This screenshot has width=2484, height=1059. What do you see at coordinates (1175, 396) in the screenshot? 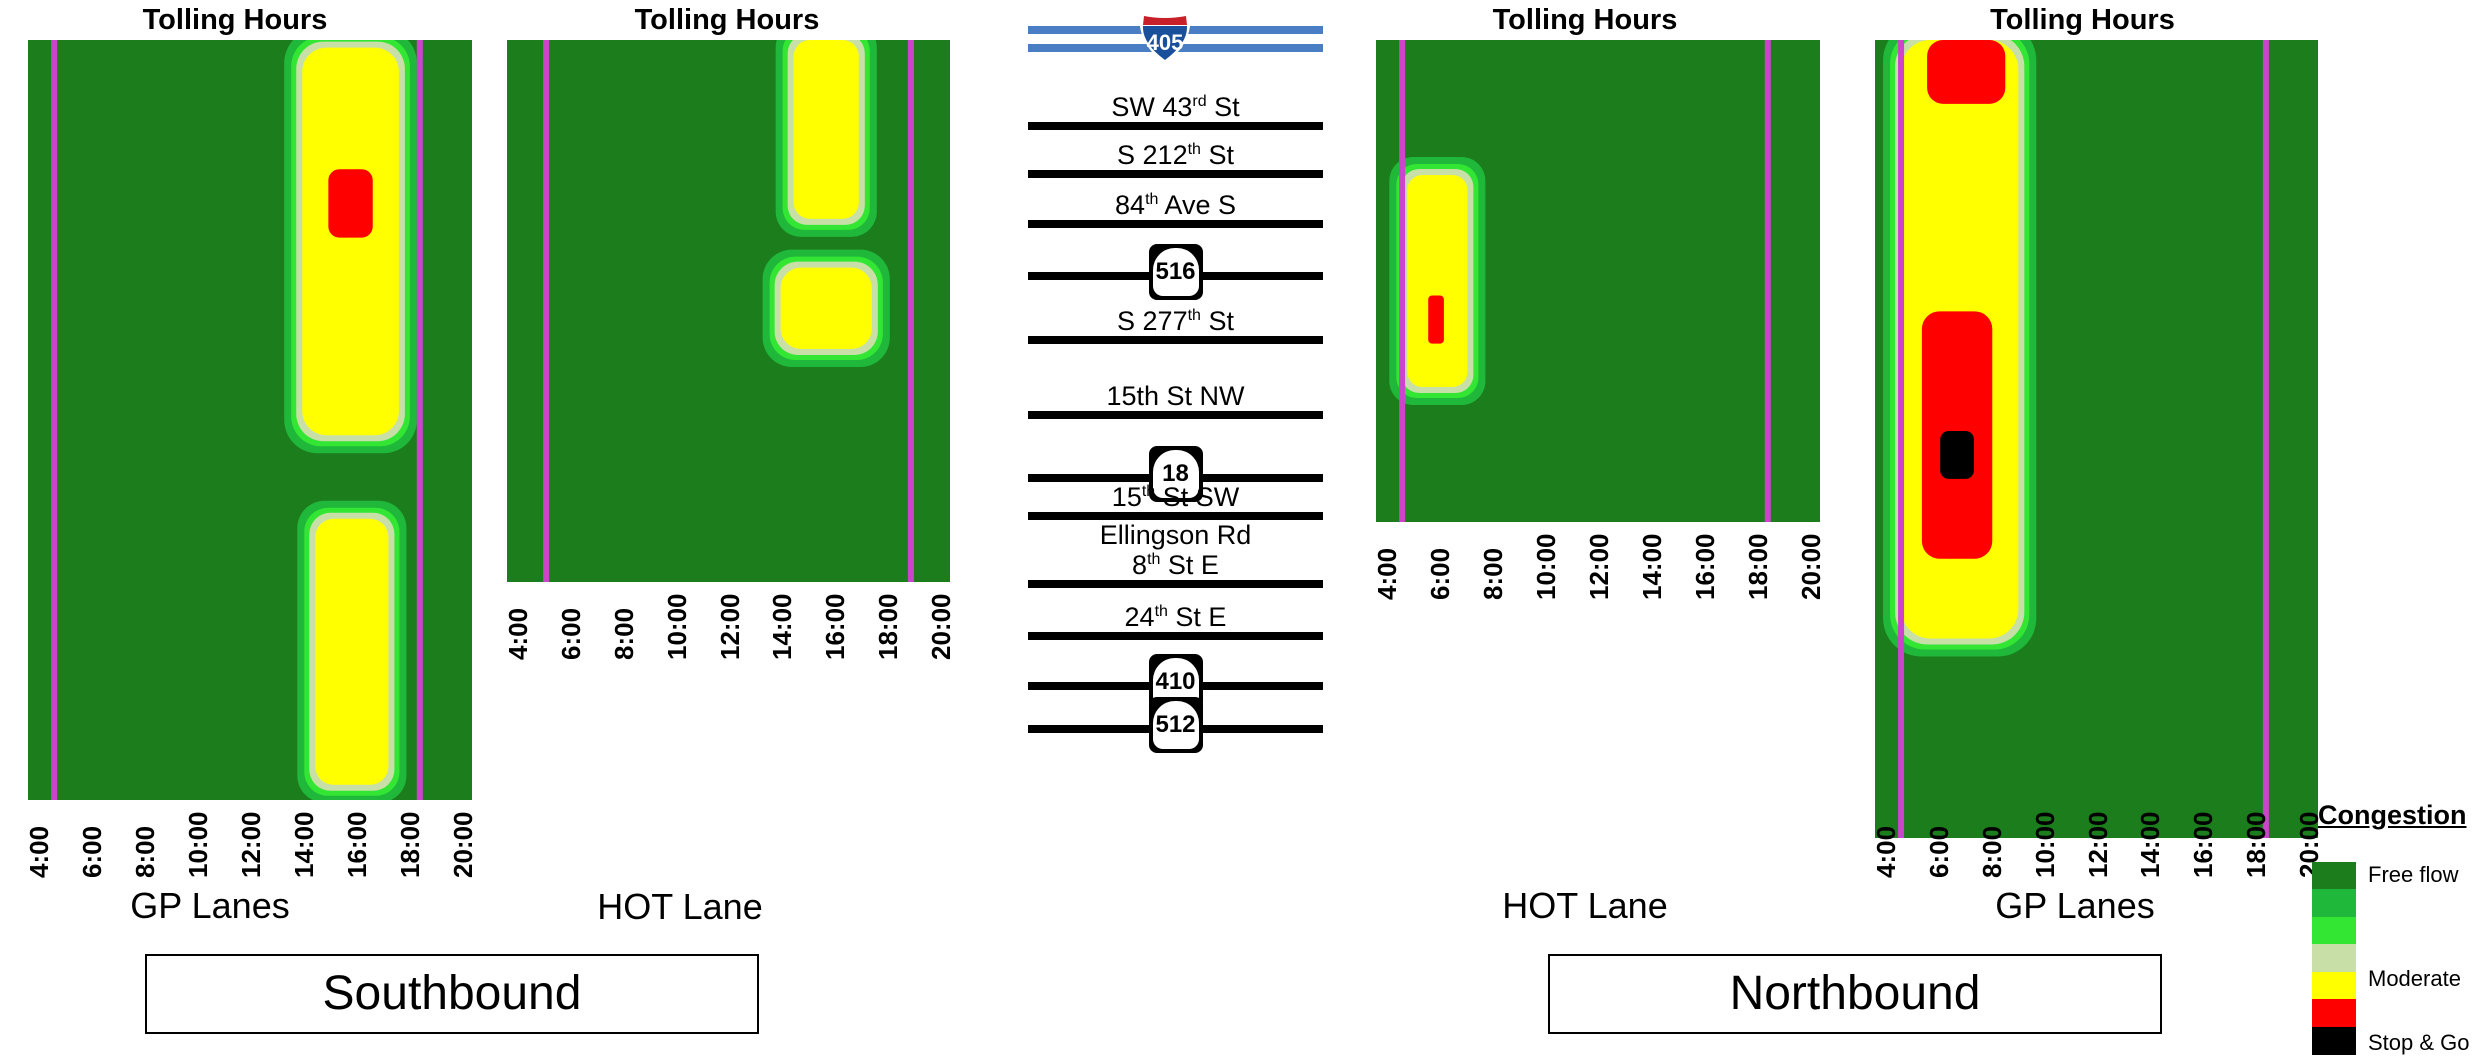
I see `road-name: 15th St NW` at bounding box center [1175, 396].